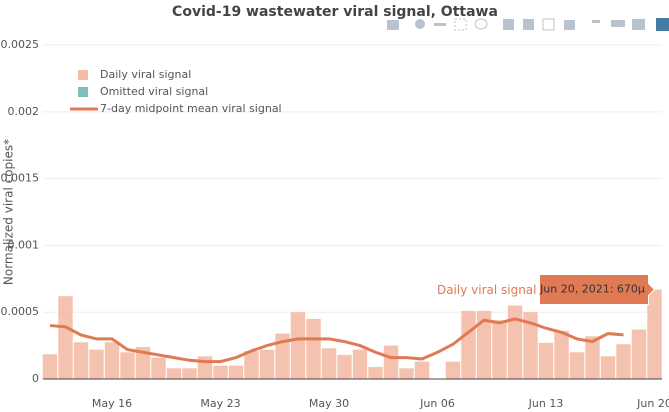 The image size is (669, 412). Describe the element at coordinates (508, 24) in the screenshot. I see `zoom-in-icon` at that location.